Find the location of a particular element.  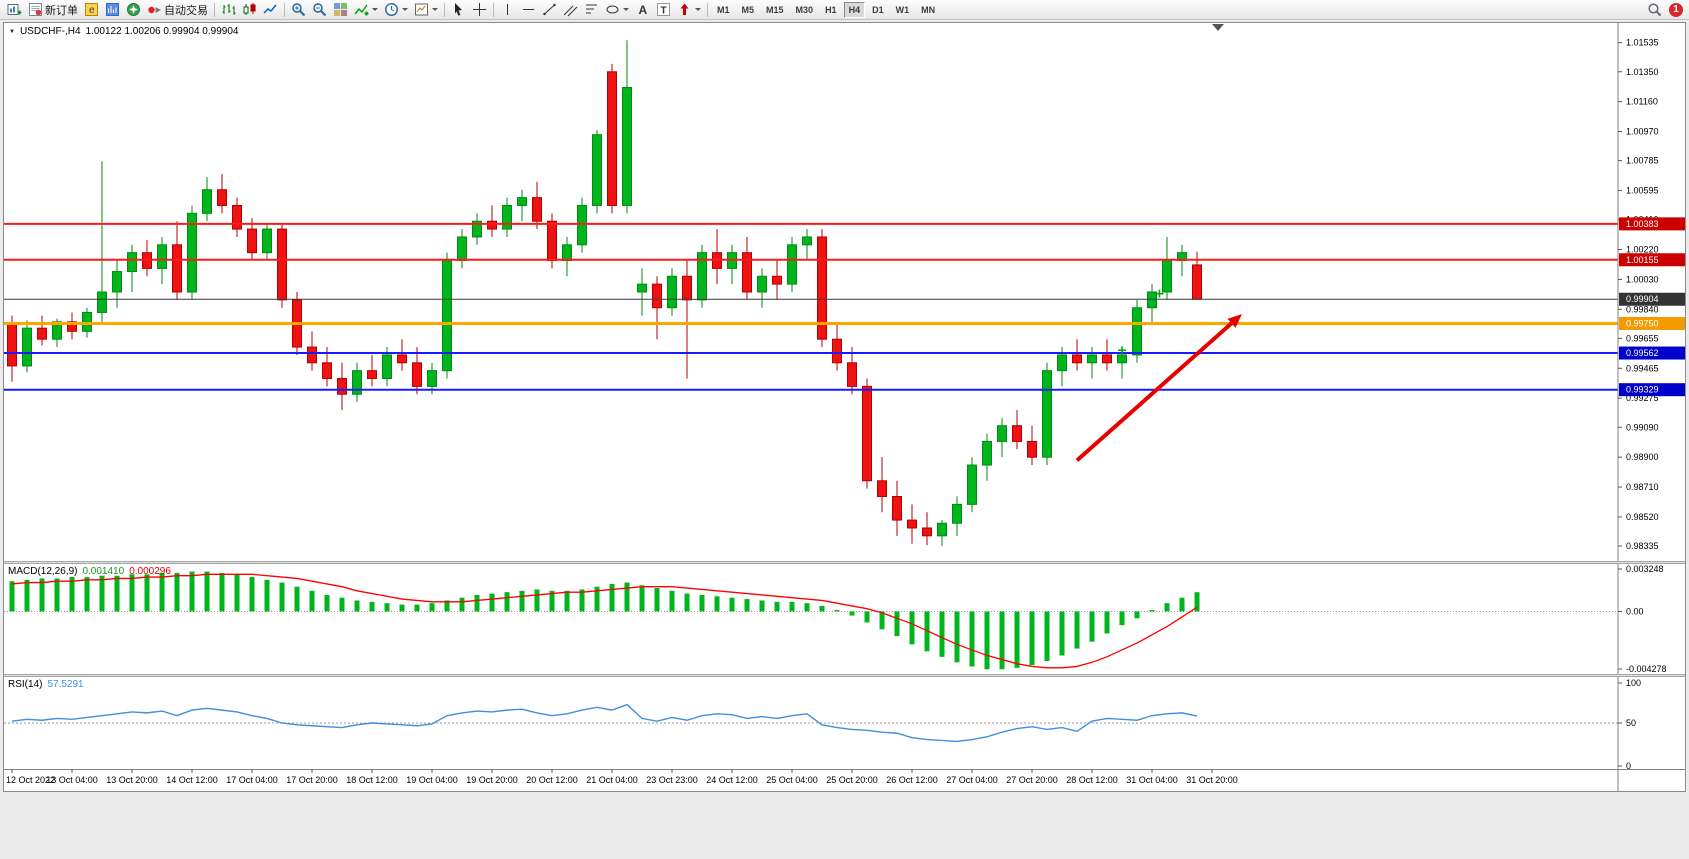

svg-text: 0.98520 is located at coordinates (1642, 517).